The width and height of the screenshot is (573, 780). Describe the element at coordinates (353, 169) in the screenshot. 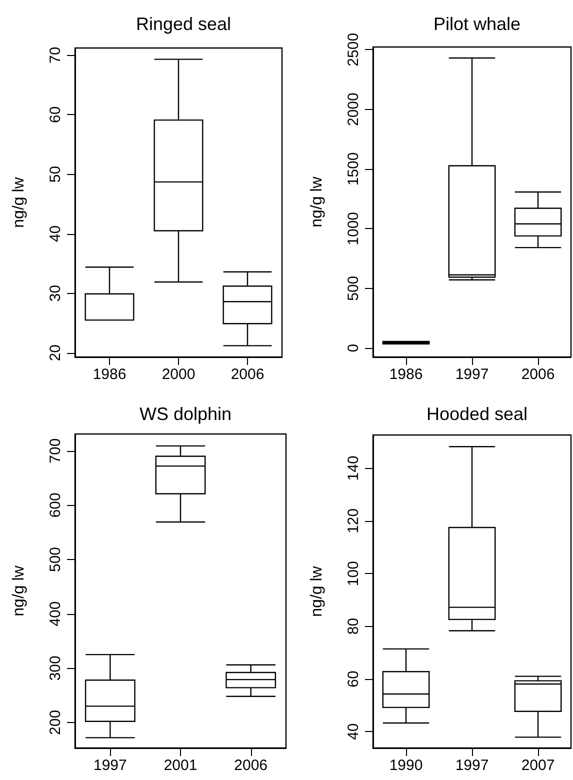

I see `y-tick-label: 1500` at that location.